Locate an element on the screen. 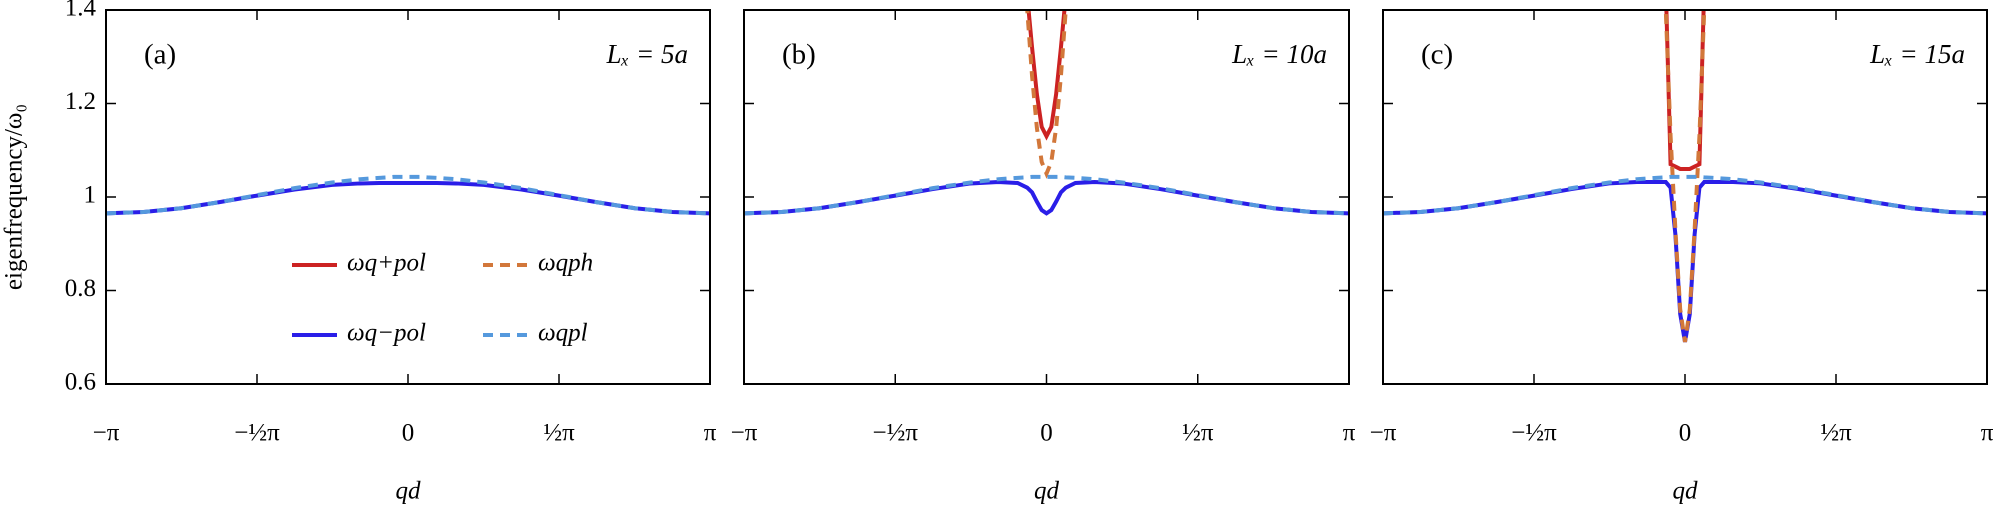  annotation: Lₓ = 5a is located at coordinates (647, 54).